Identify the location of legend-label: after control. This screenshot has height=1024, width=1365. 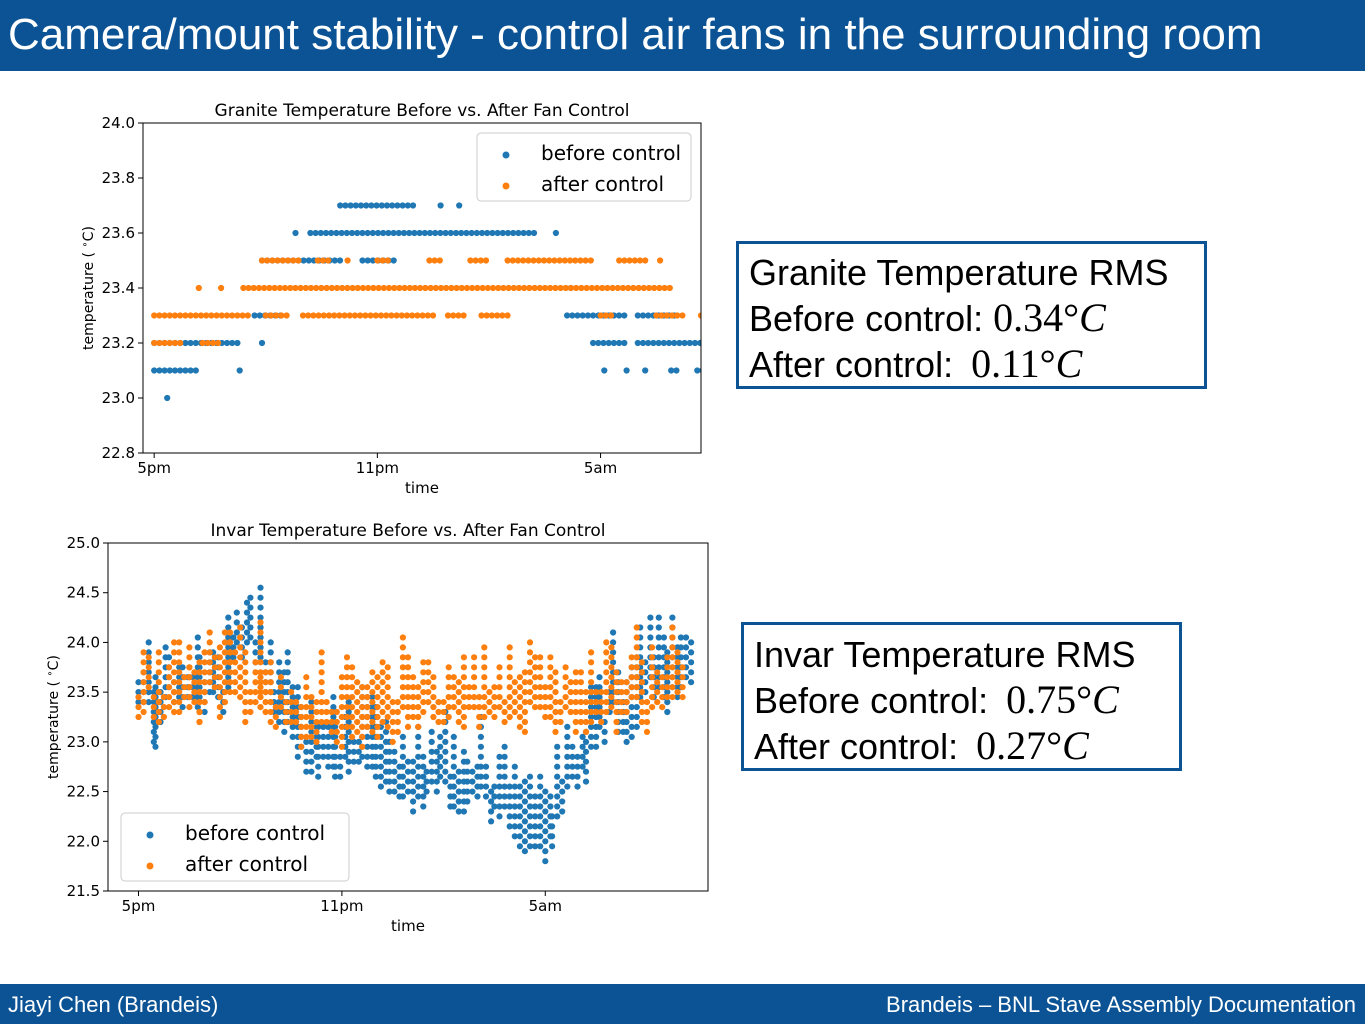
(602, 184).